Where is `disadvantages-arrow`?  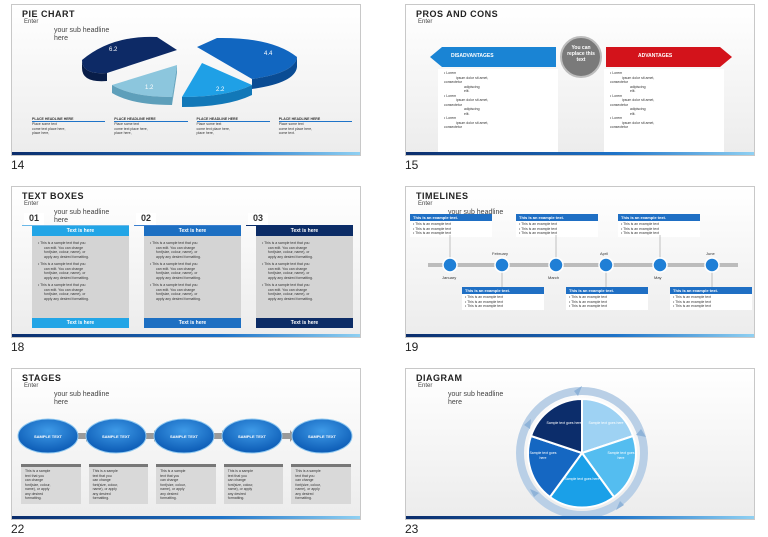
disadvantages-arrow is located at coordinates (493, 57).